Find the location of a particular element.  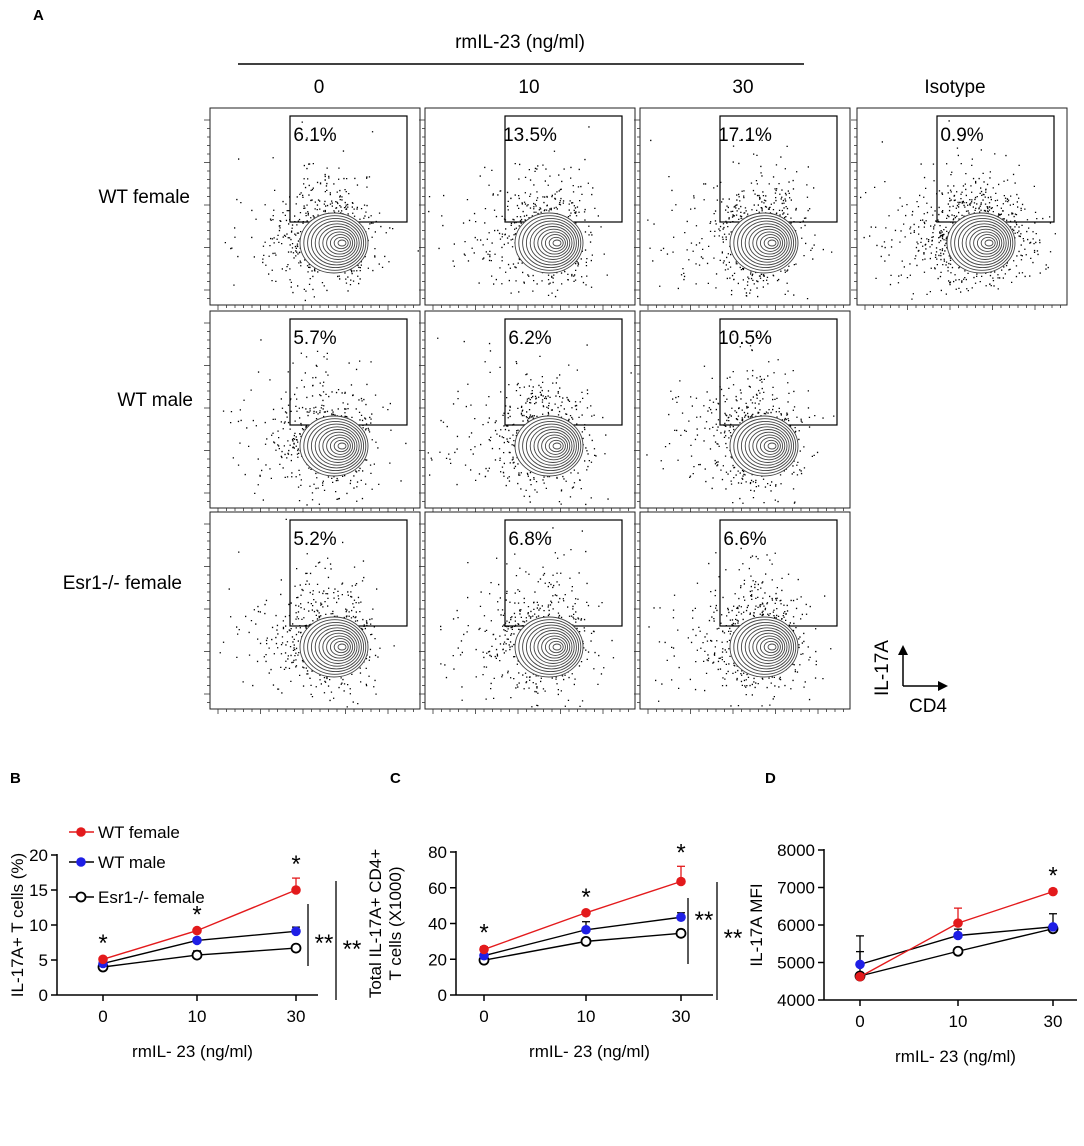

y-tick-label: 7000 is located at coordinates (796, 888).